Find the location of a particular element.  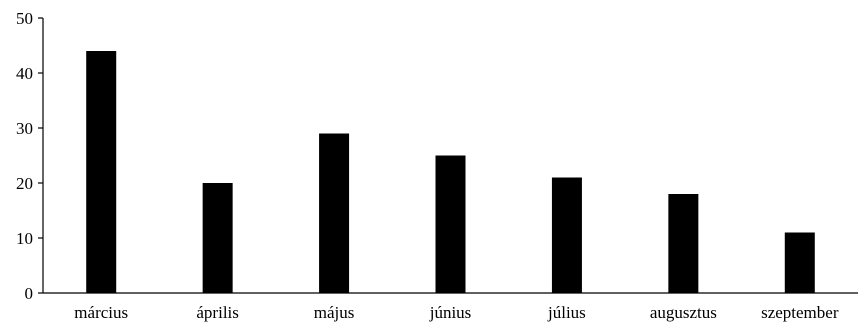

y-tick-label: 50 is located at coordinates (24, 18).